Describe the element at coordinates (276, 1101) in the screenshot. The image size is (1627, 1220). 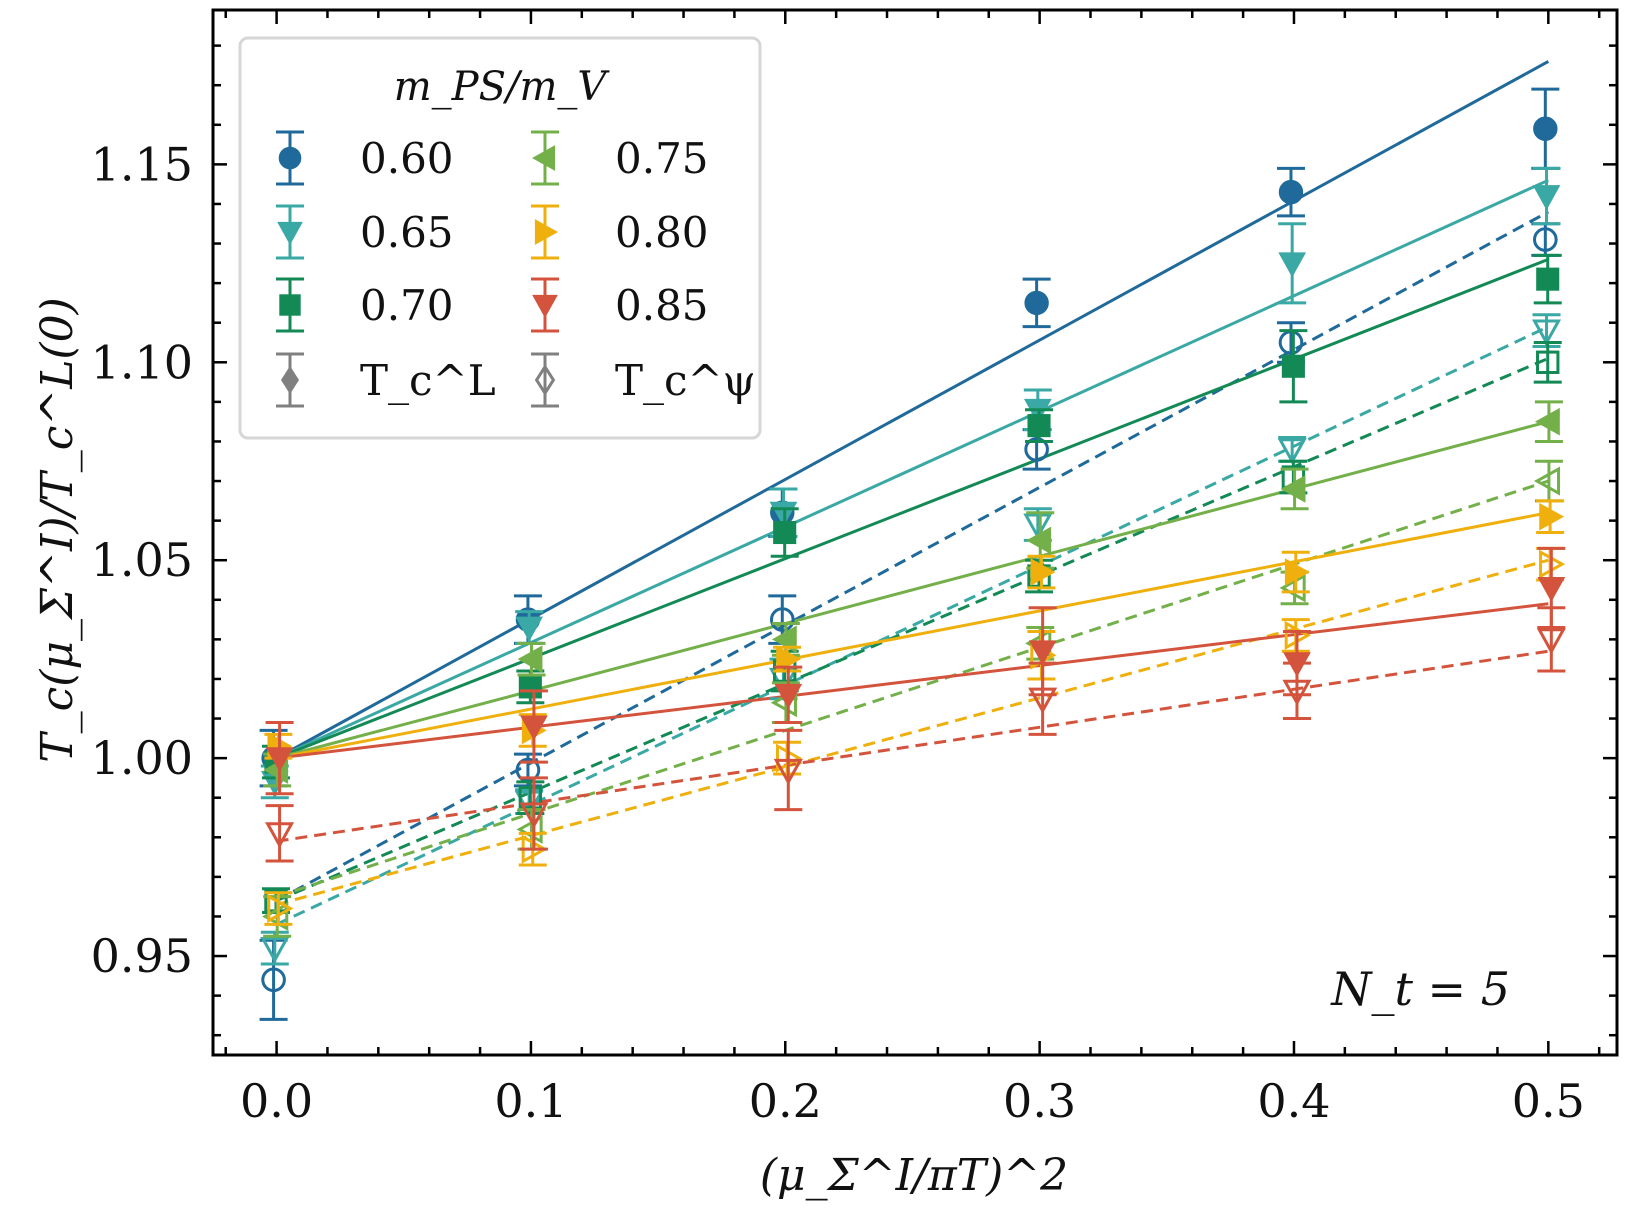
I see `x-tick-label: 0.0` at that location.